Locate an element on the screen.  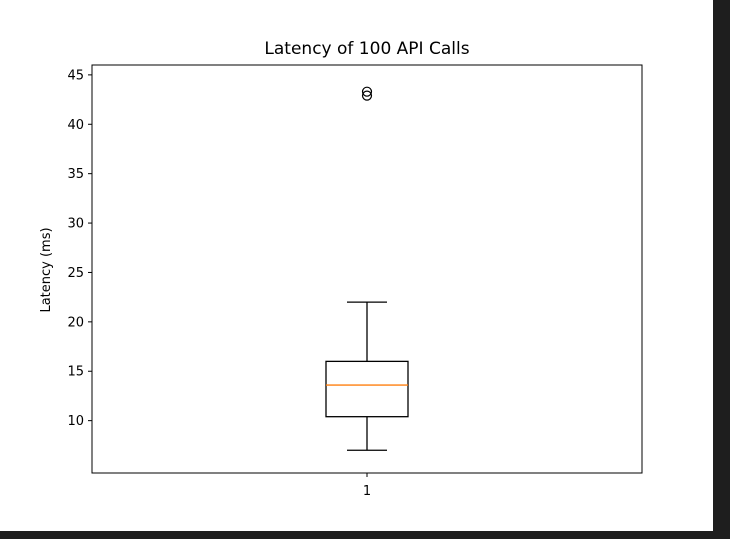
y-axis-label: Latency (ms) is located at coordinates (46, 269).